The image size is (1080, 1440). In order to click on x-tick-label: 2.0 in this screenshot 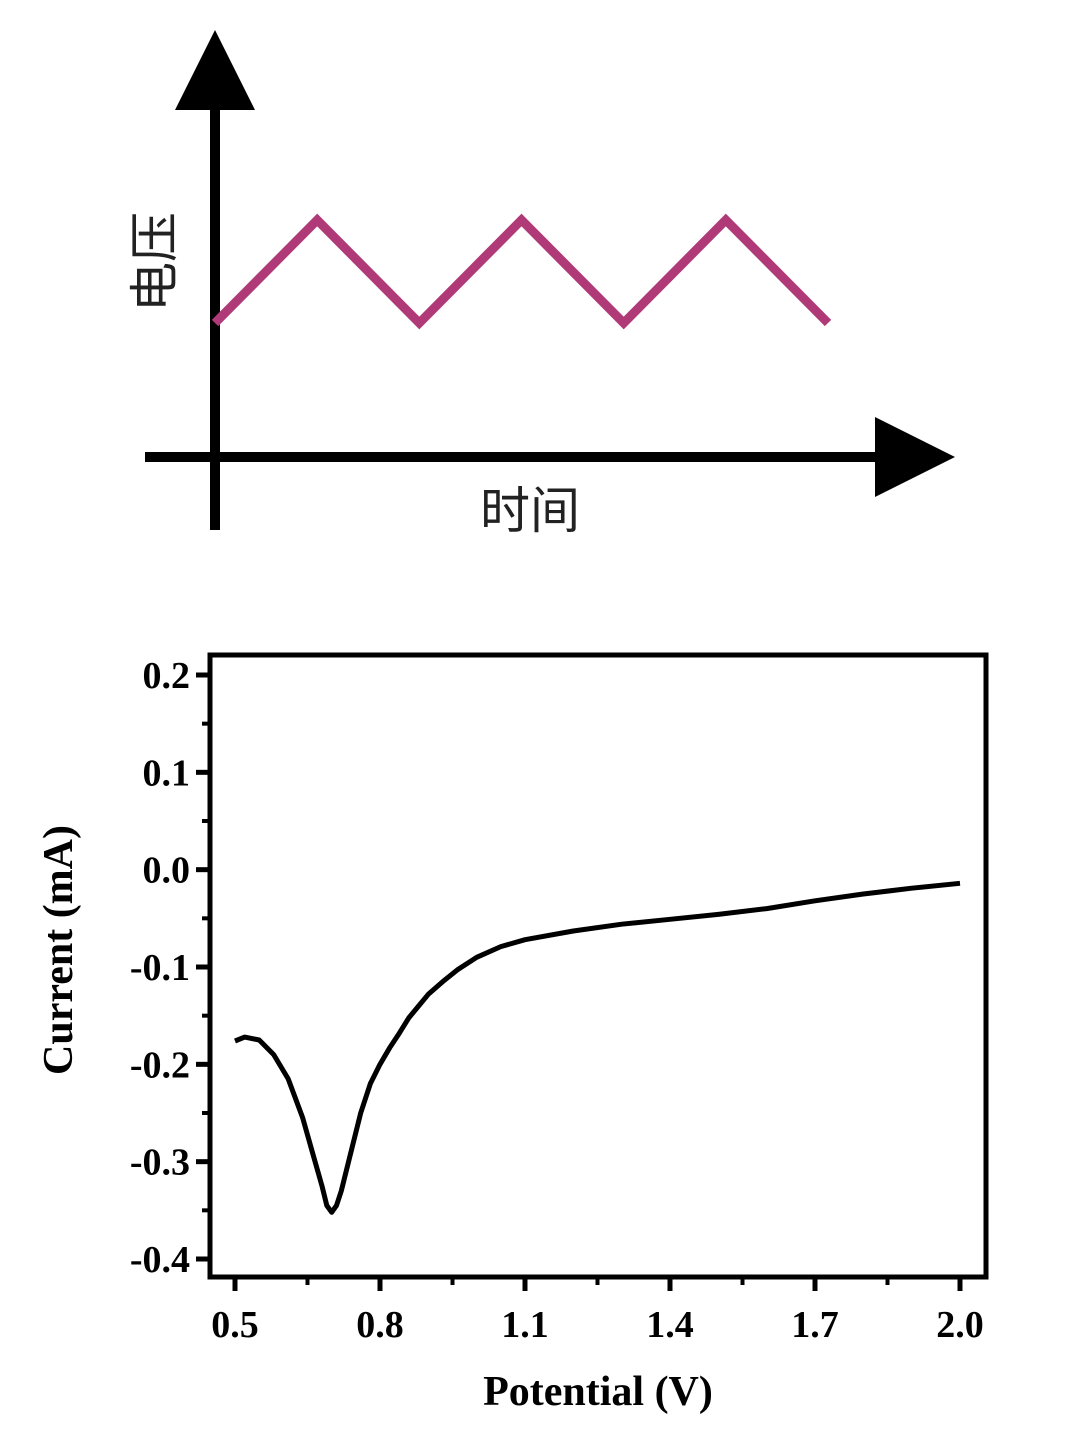, I will do `click(960, 1325)`.